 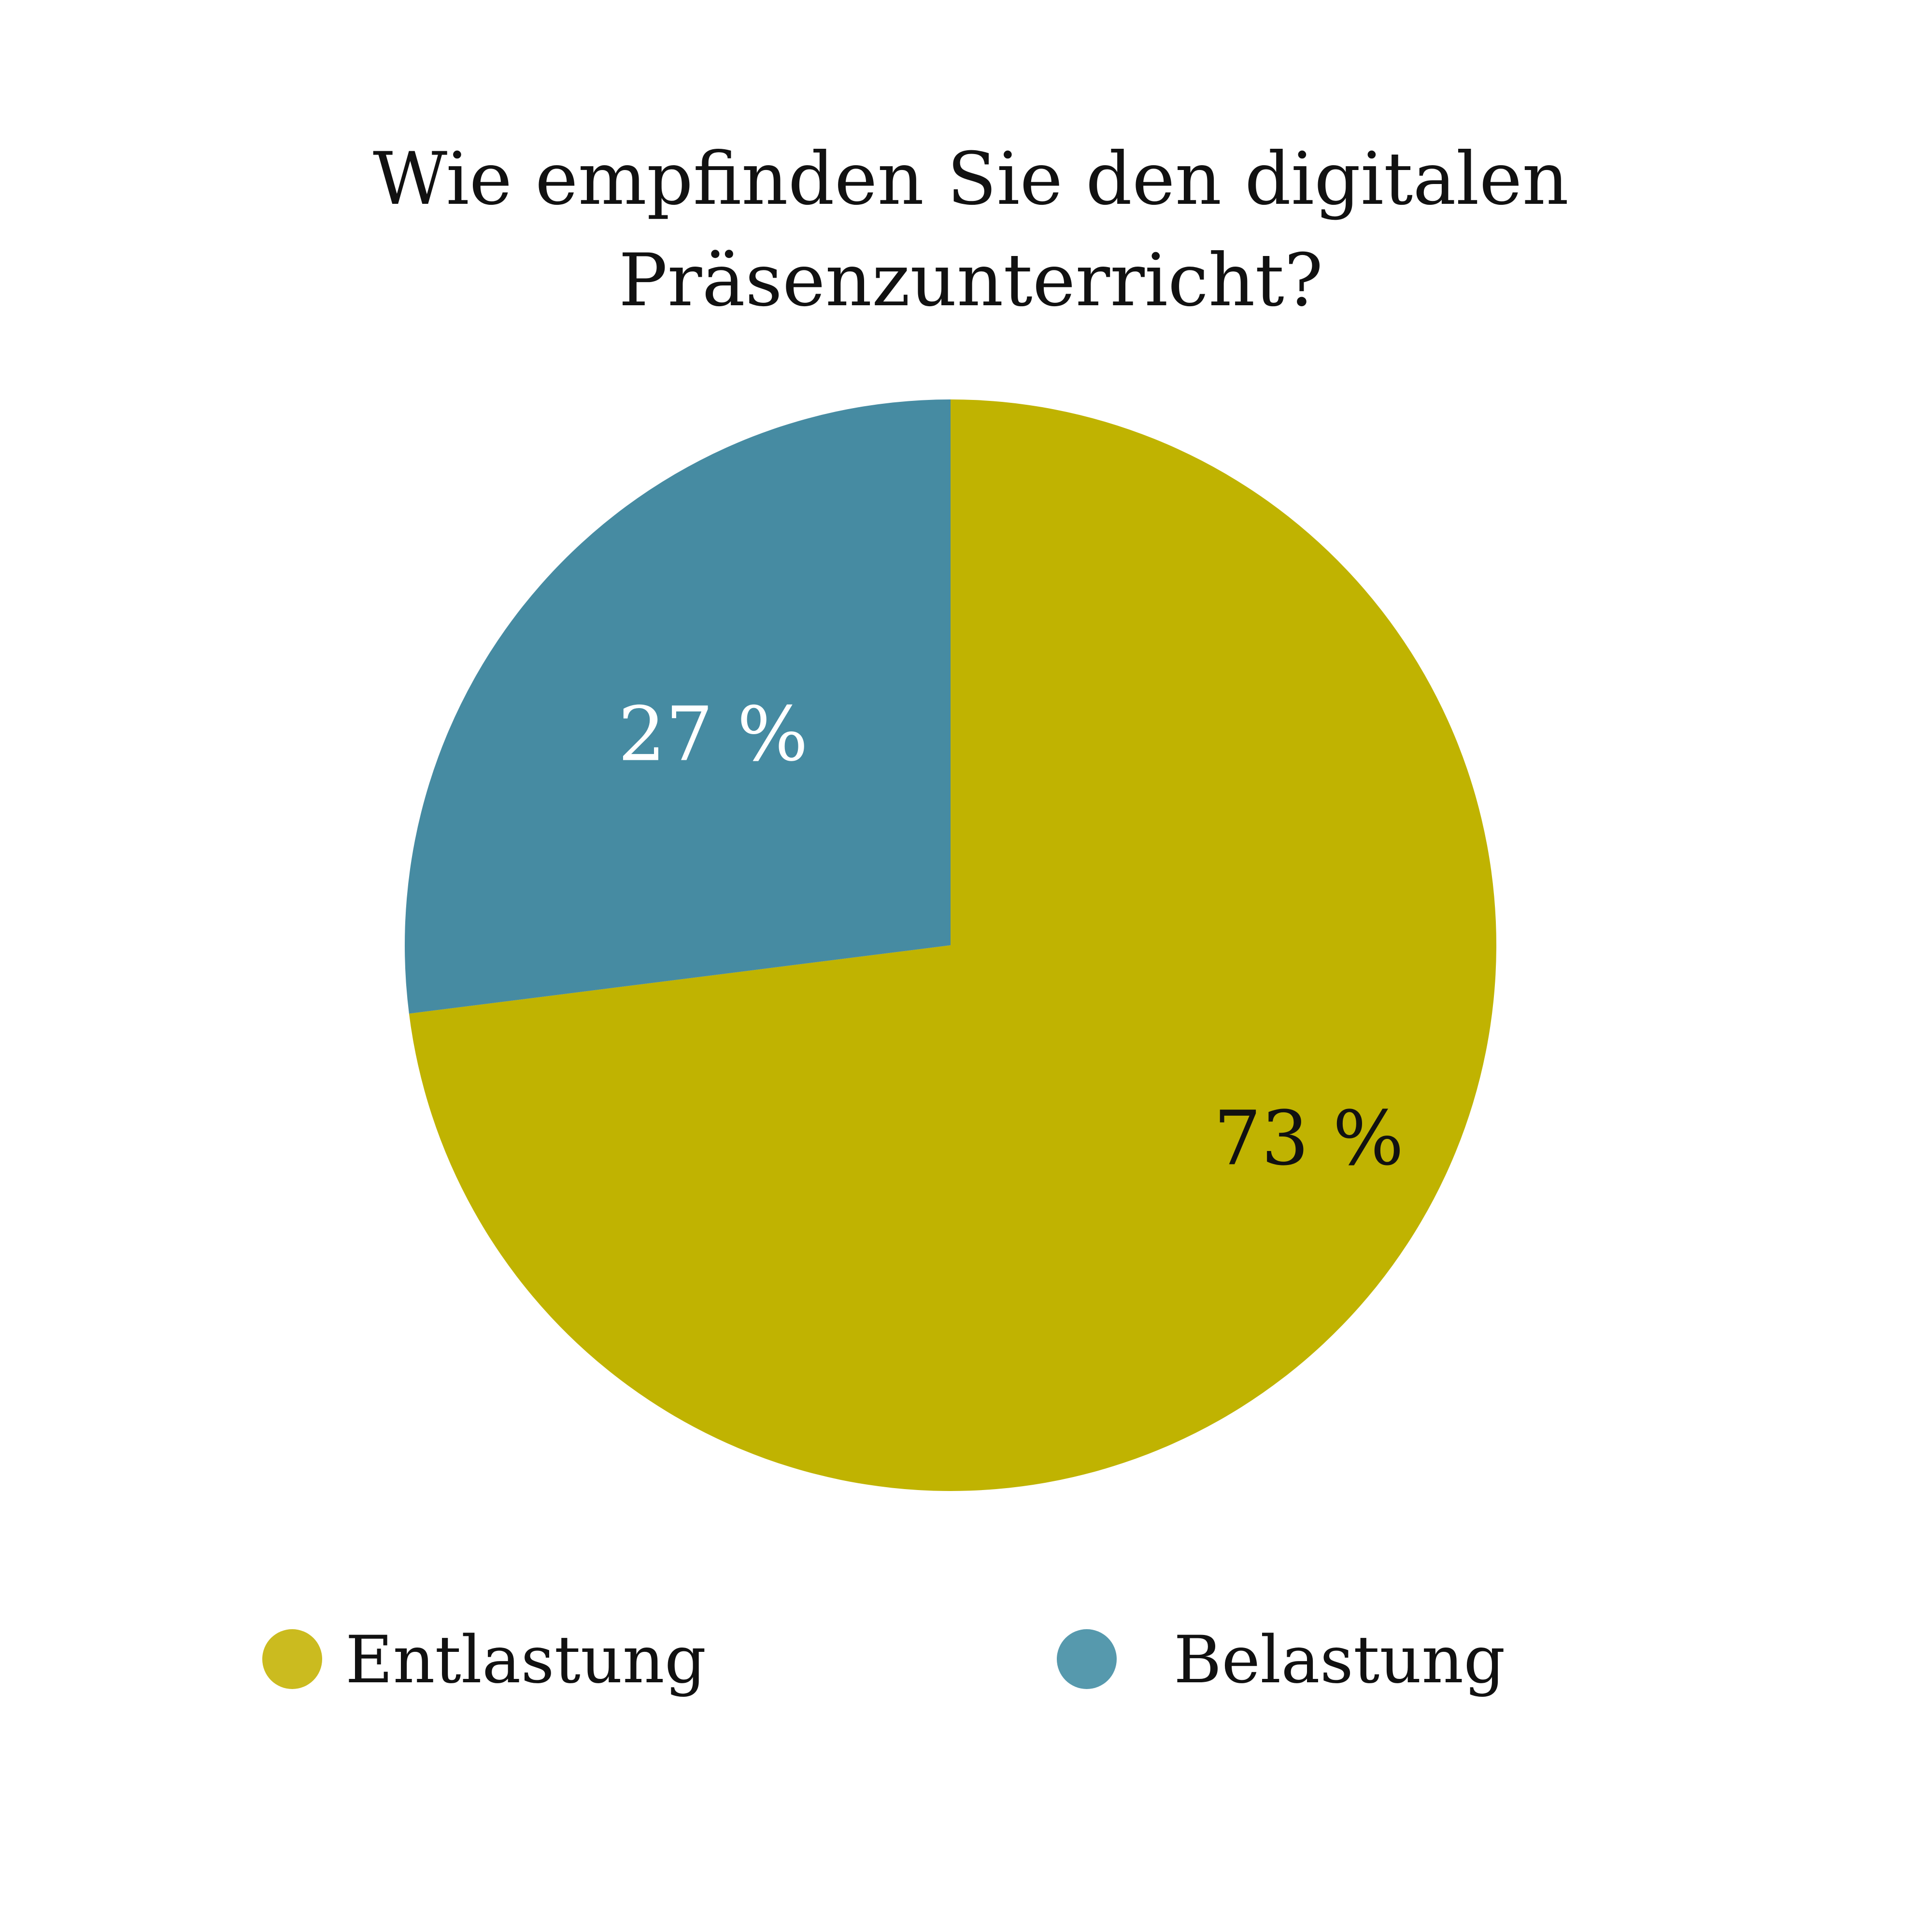 I want to click on legend-swatch-belastung, so click(x=1087, y=1659).